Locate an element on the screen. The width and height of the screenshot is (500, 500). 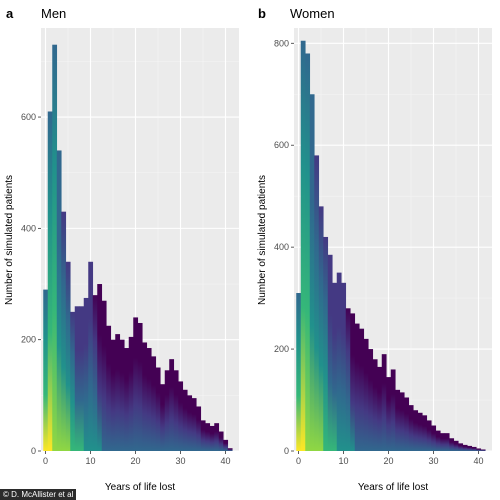
panel-b-x-axis-title: Years of life lost is located at coordinates (393, 487).